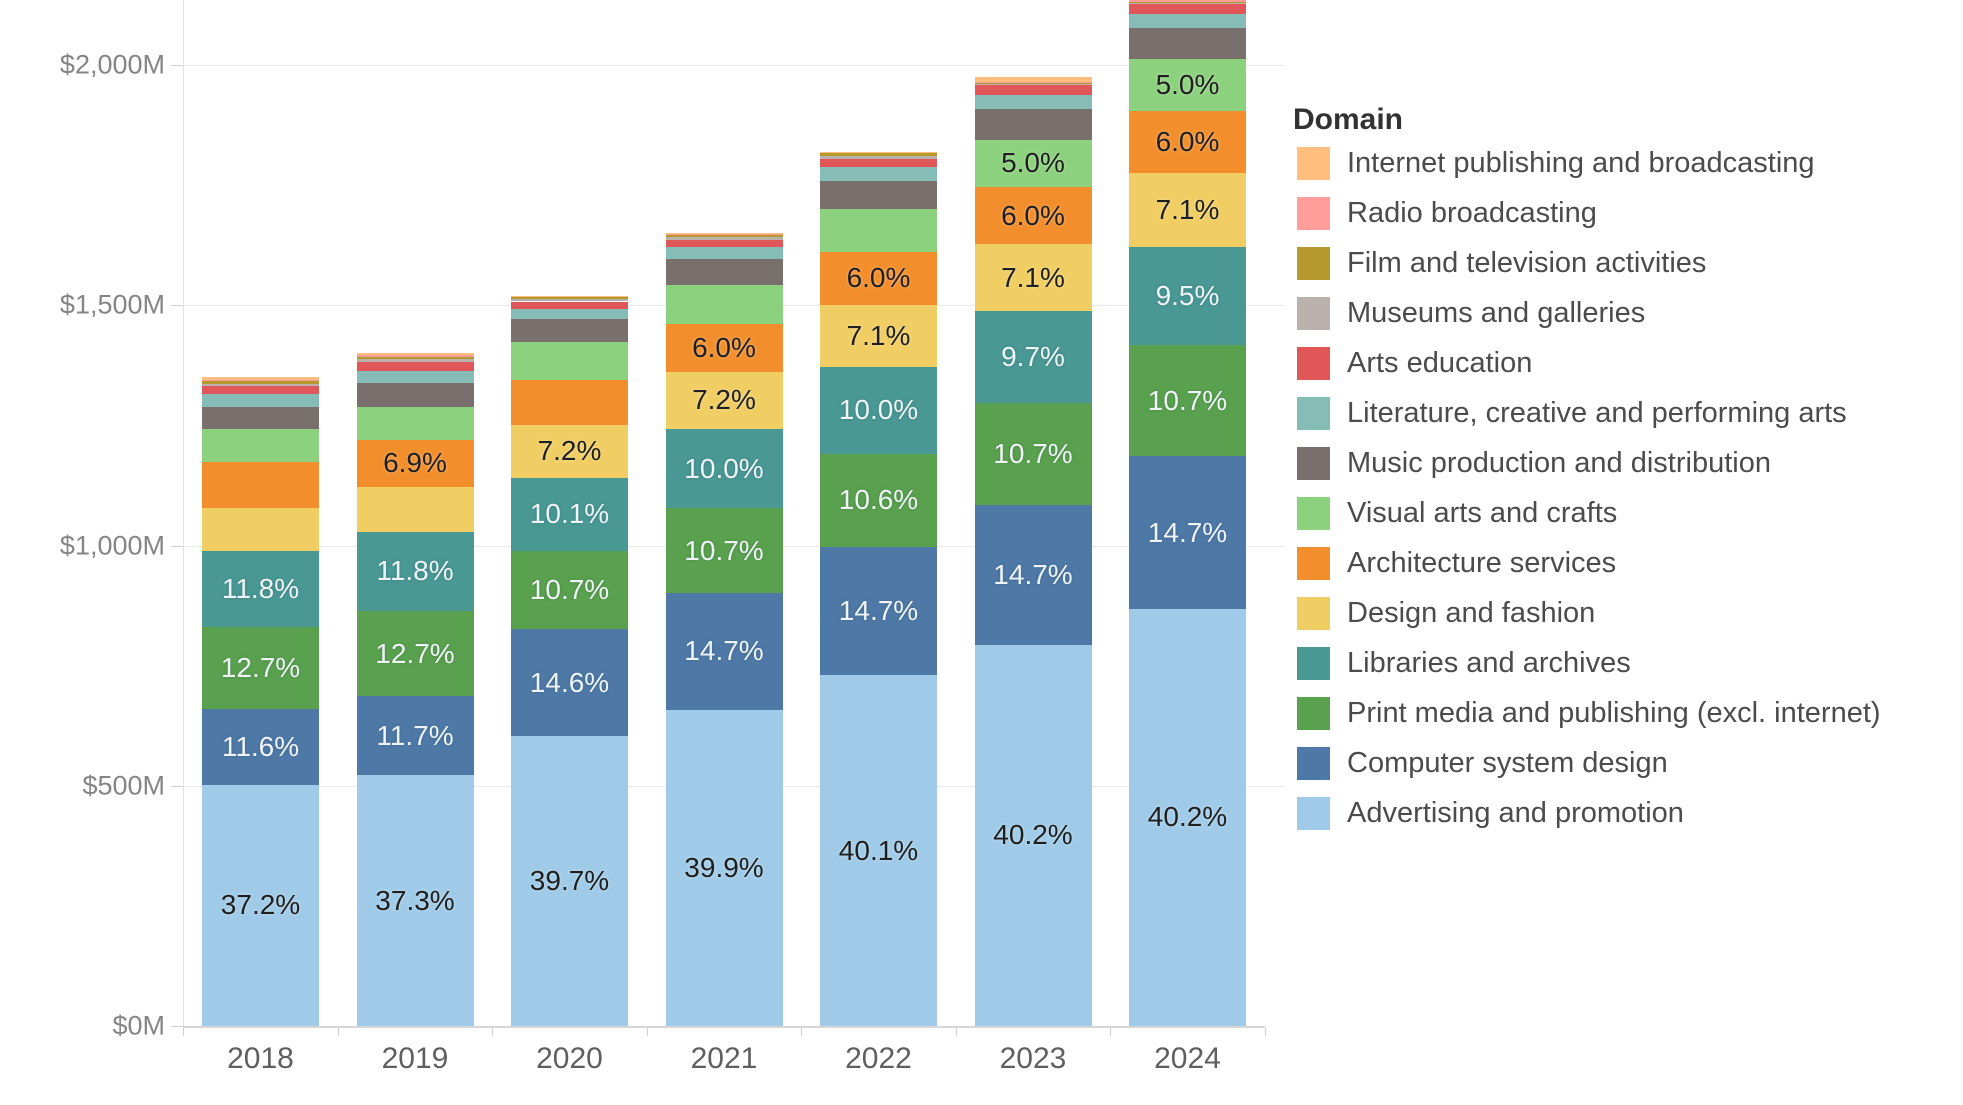  Describe the element at coordinates (1033, 216) in the screenshot. I see `bar-segment-2023-architecture-services: 6.0%` at that location.